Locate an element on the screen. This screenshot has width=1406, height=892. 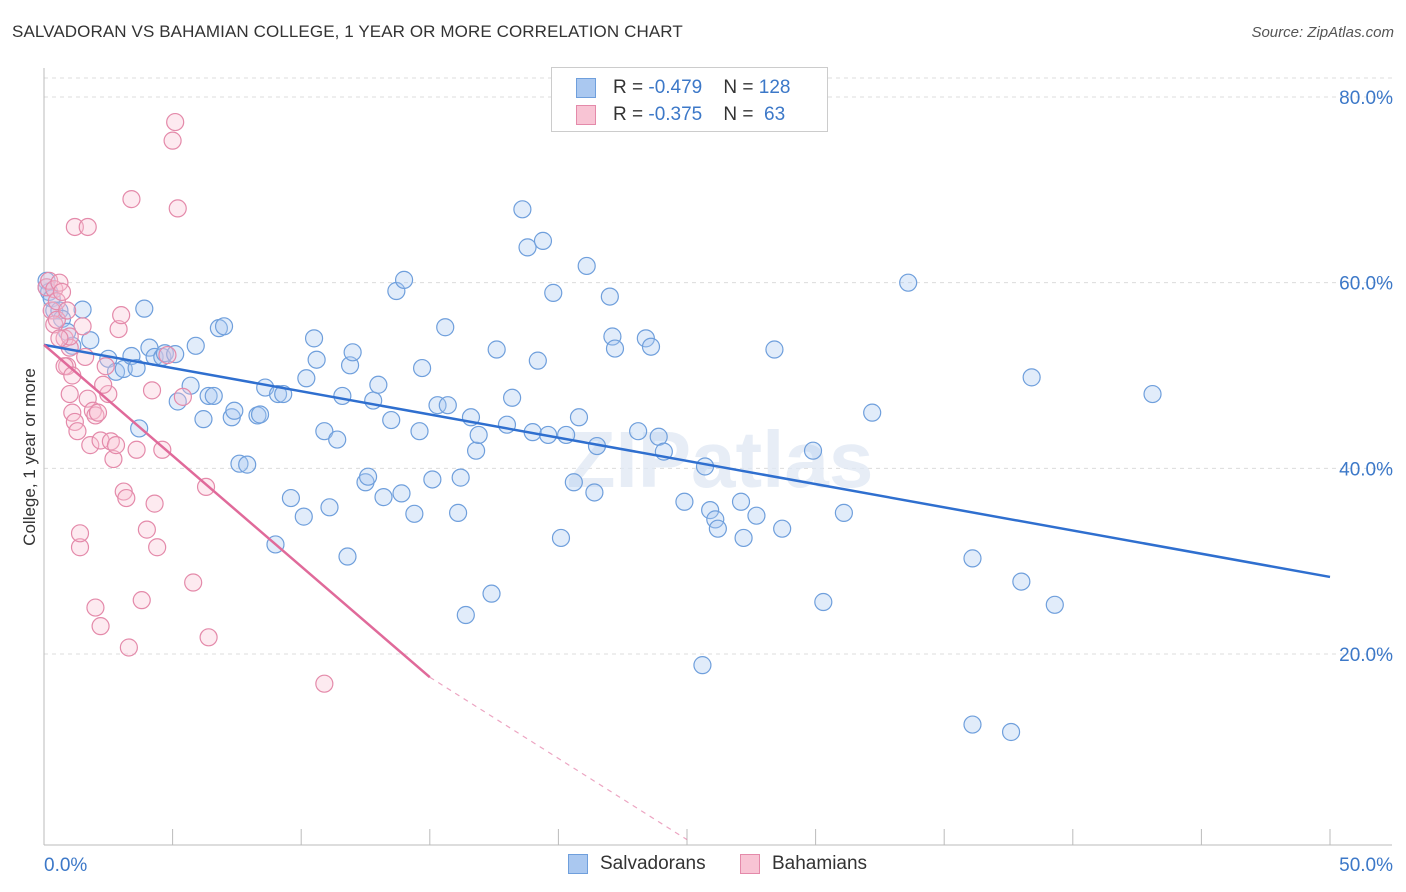
r-label: R = is located at coordinates (631, 87).